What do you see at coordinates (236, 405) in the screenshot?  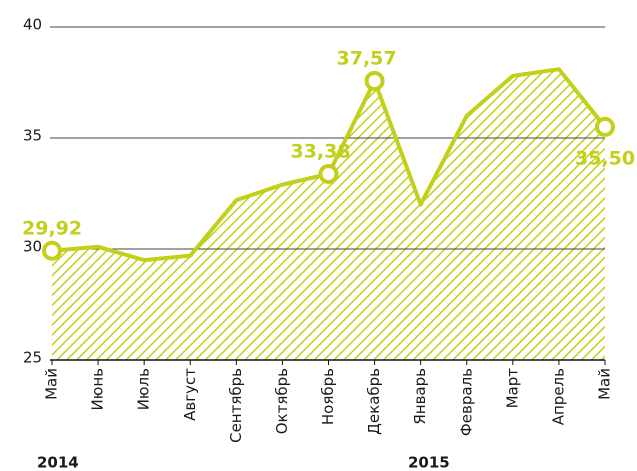 I see `x-tick-label: Сентябрь` at bounding box center [236, 405].